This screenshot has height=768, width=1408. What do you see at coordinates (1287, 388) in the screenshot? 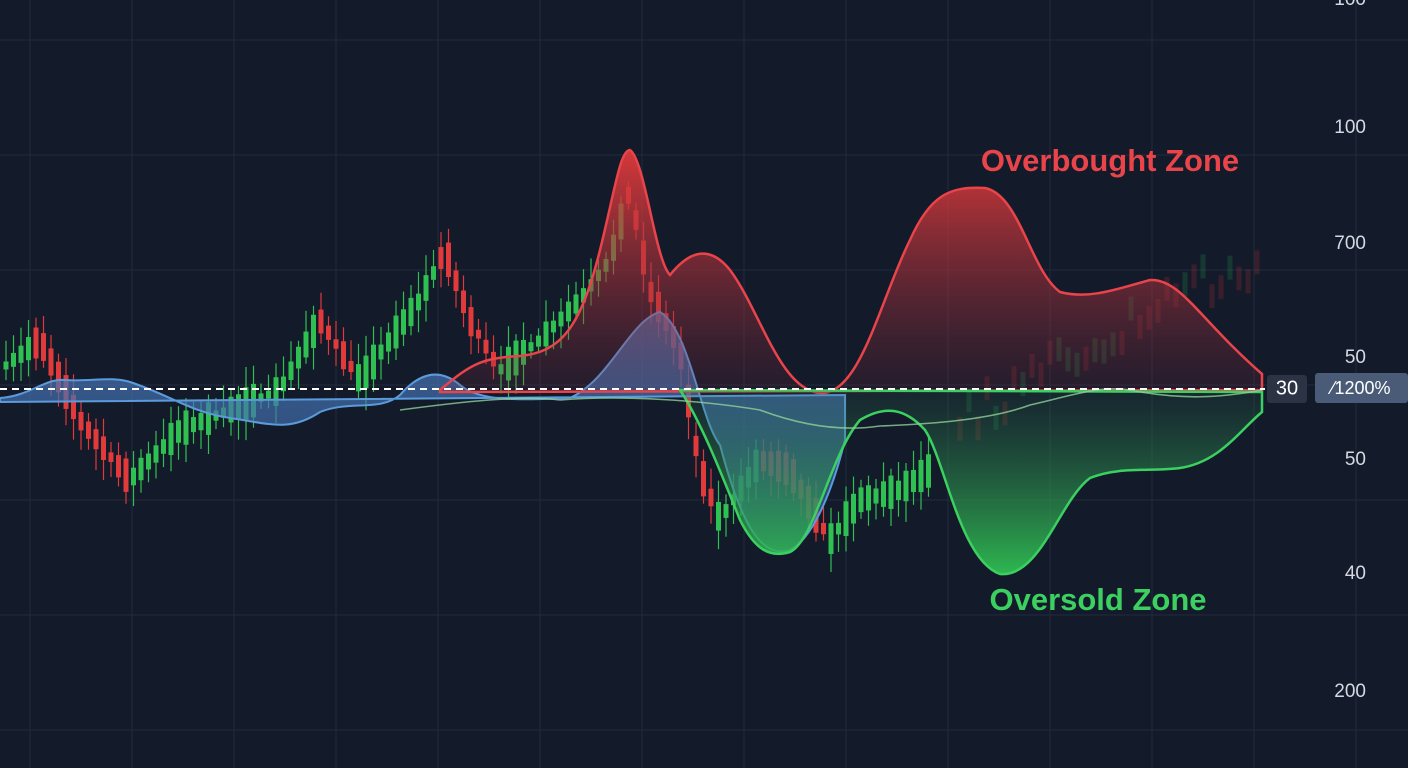
I see `price-tag: 30` at bounding box center [1287, 388].